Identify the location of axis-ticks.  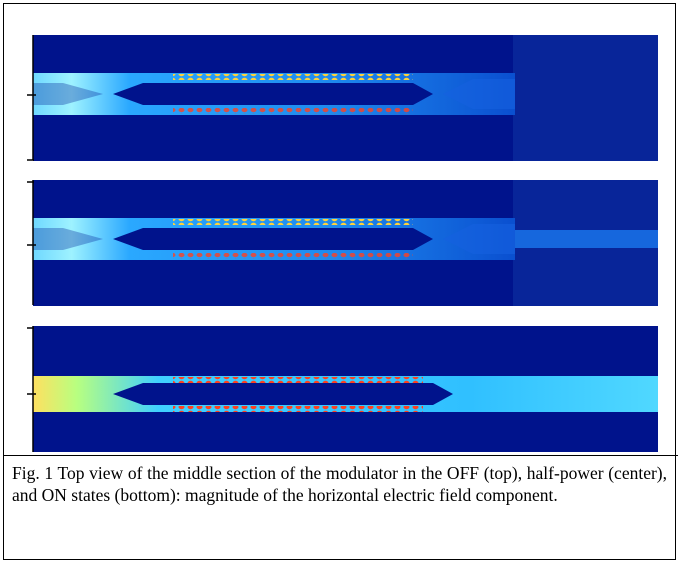
(31, 243).